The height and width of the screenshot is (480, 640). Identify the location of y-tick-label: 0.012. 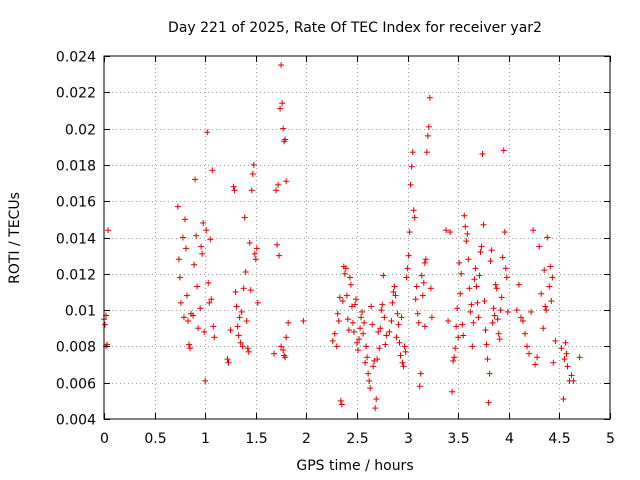
(76, 276).